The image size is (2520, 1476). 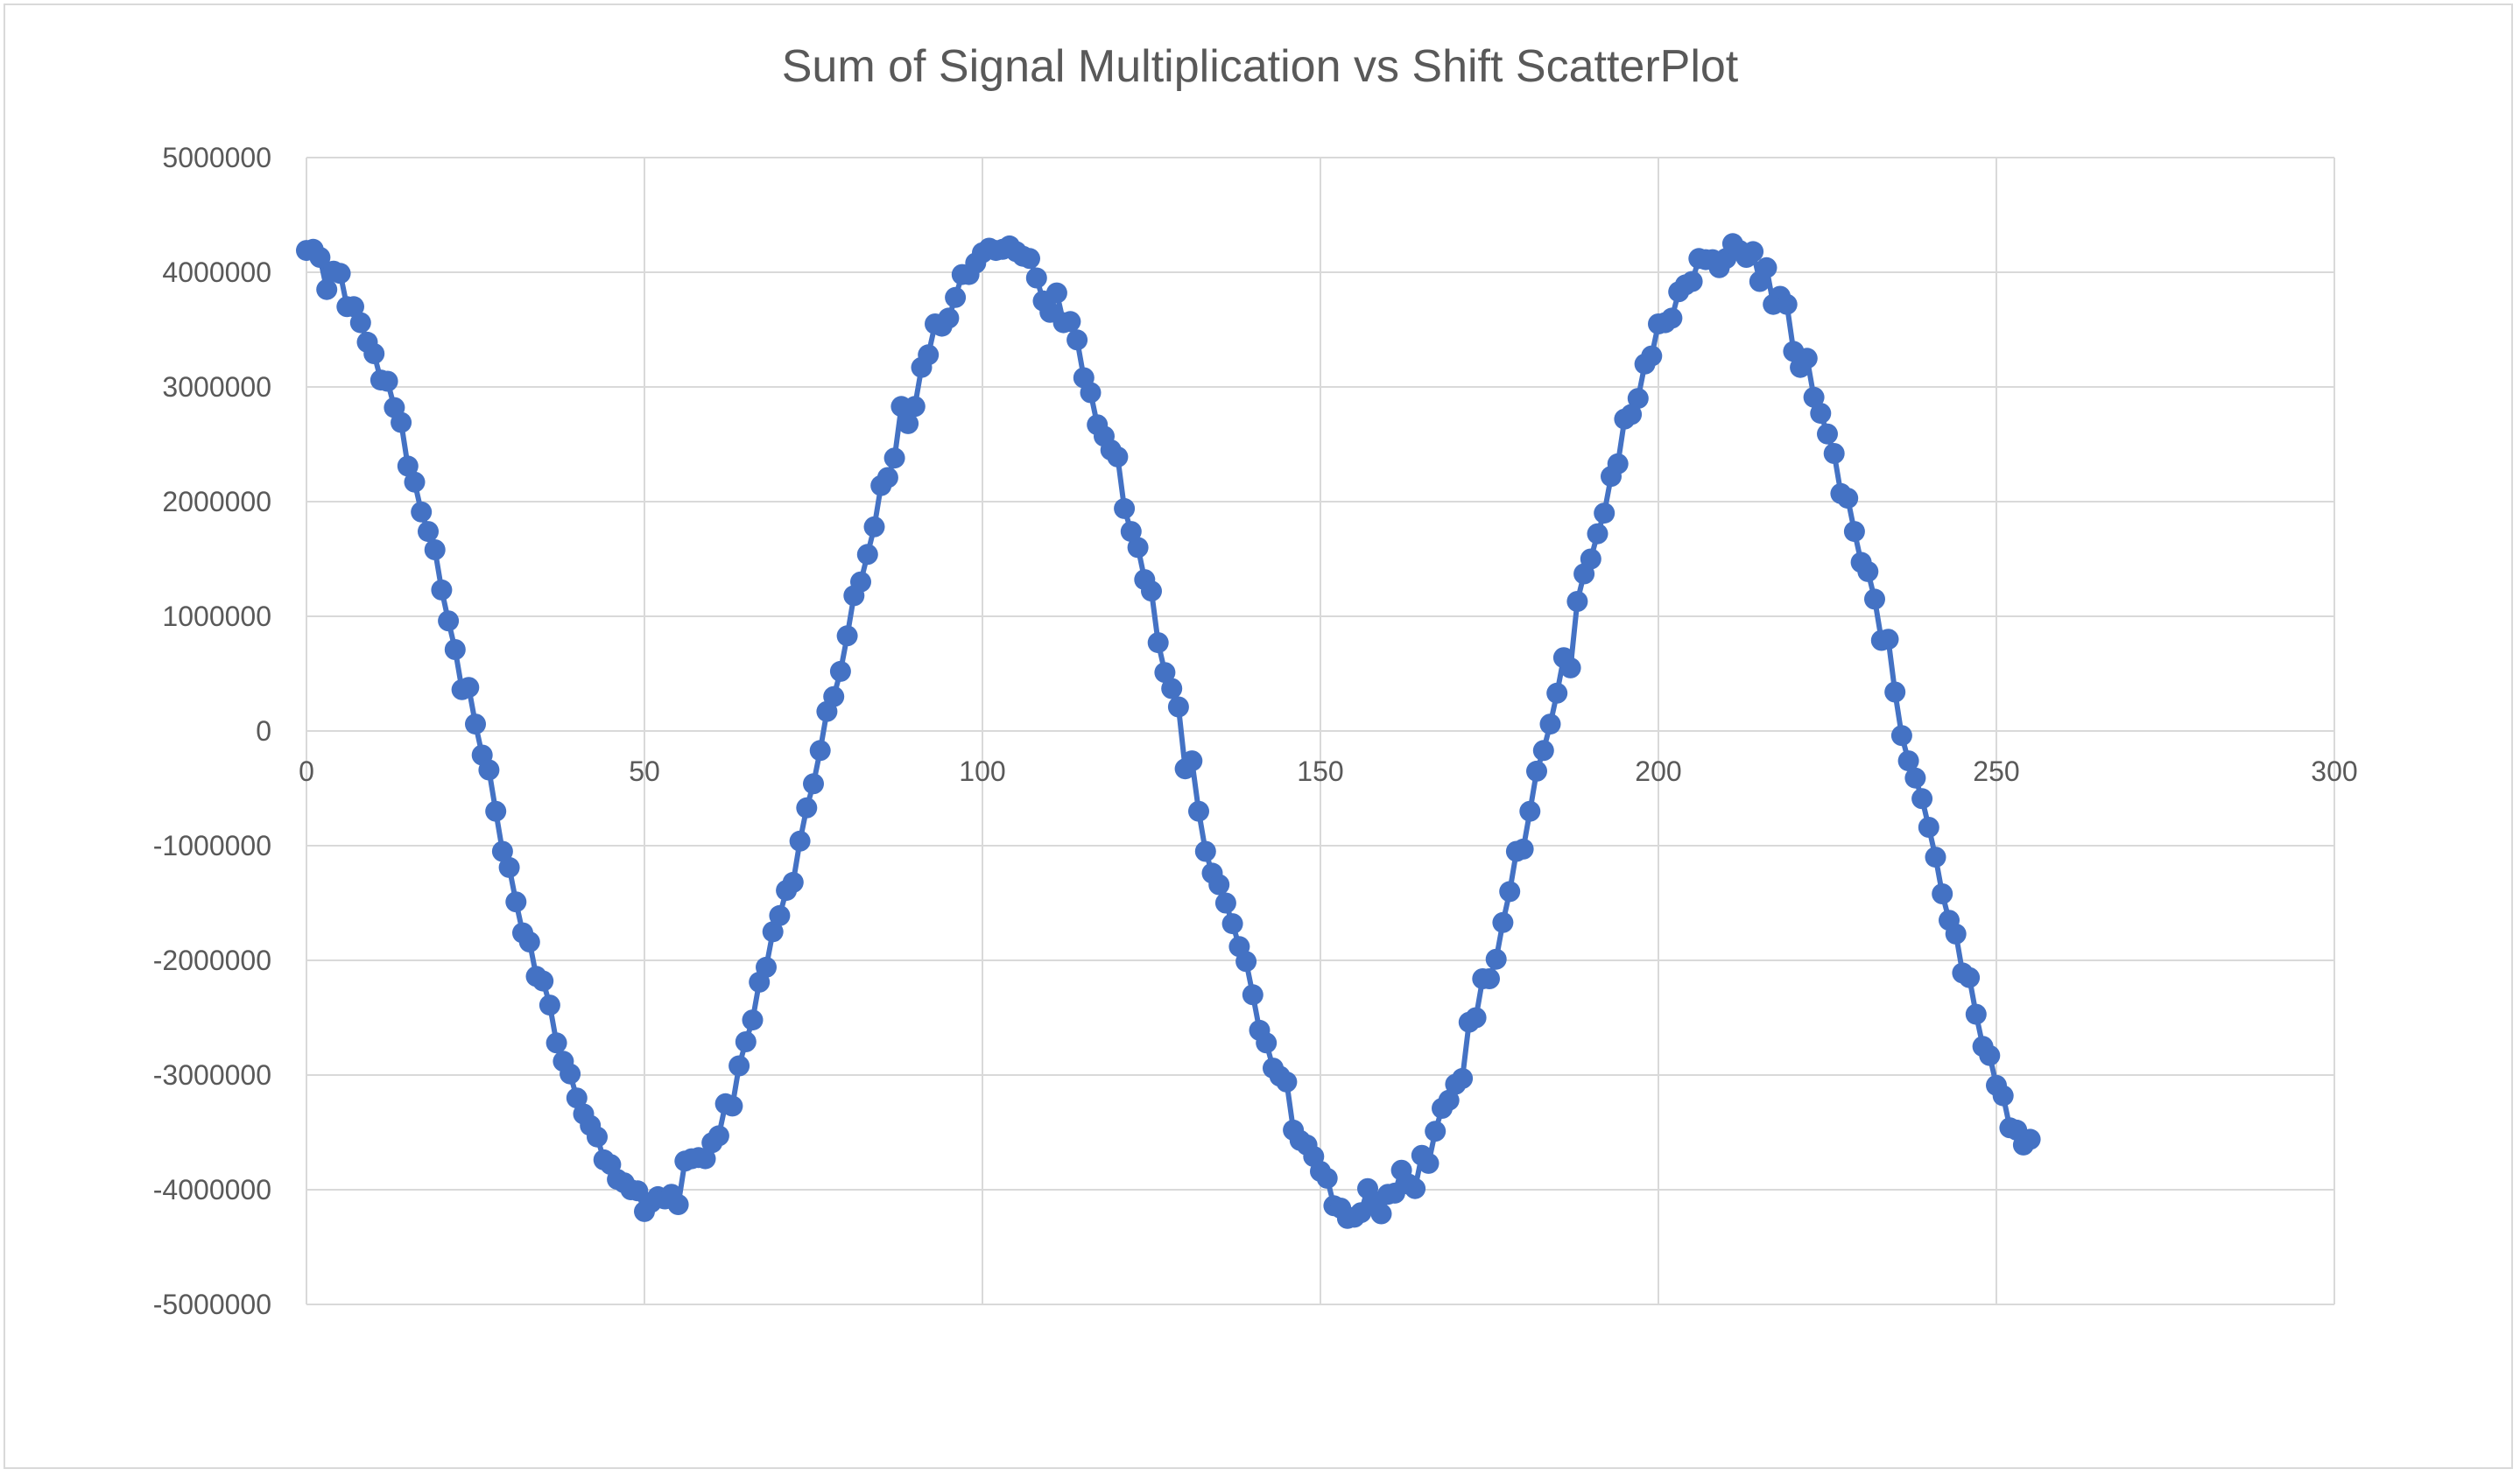 I want to click on x-tick-label: 300, so click(x=2334, y=771).